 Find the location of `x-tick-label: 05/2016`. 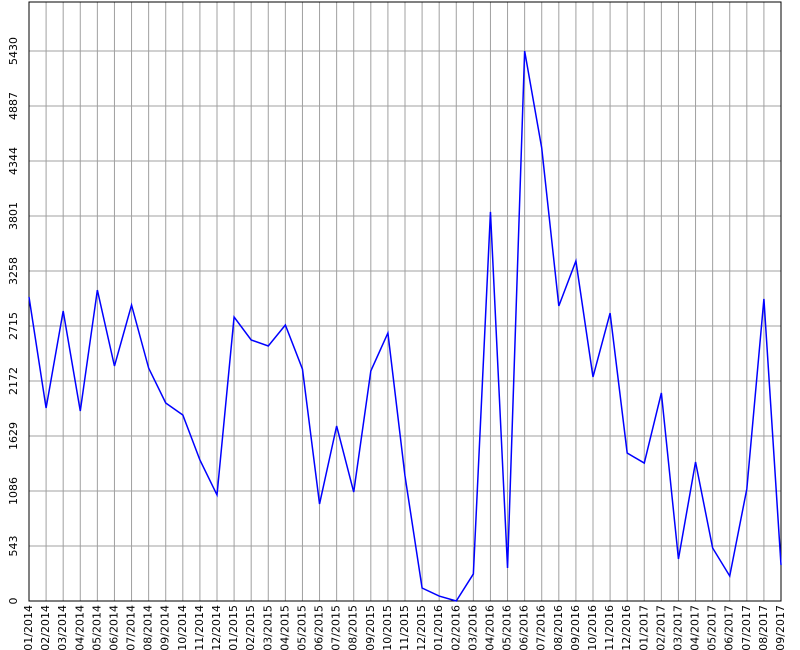

x-tick-label: 05/2016 is located at coordinates (507, 627).